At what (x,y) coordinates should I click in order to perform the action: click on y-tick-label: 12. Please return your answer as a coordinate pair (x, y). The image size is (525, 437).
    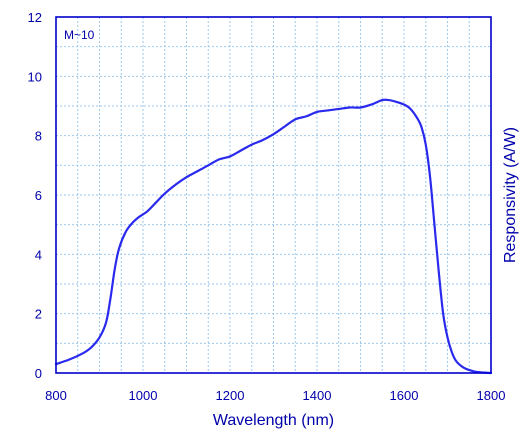
    Looking at the image, I should click on (35, 17).